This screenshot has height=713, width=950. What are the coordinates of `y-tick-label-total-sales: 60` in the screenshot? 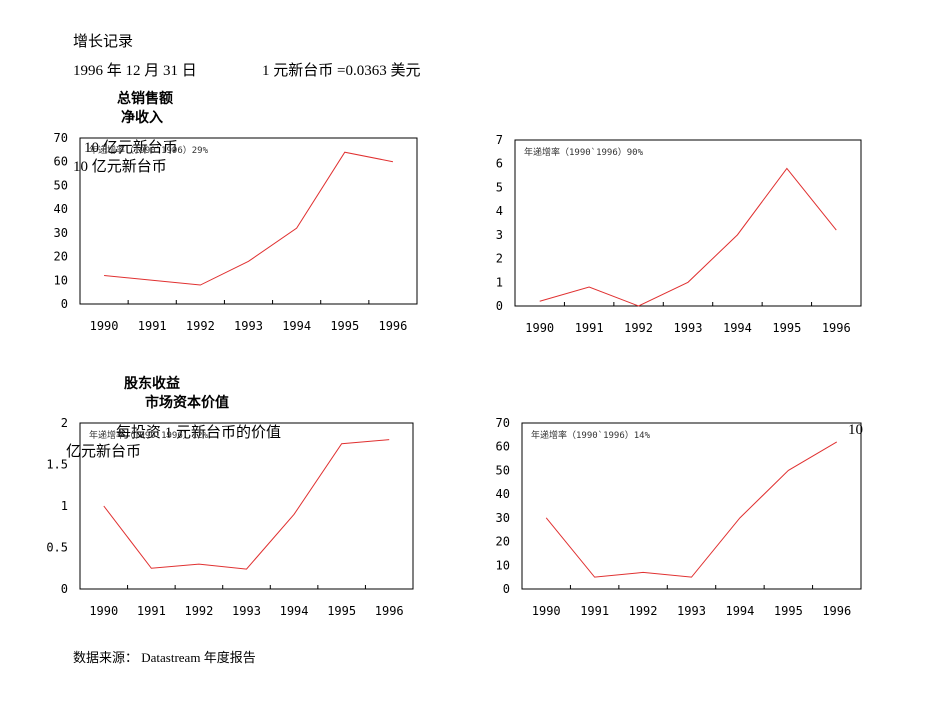 It's located at (61, 162).